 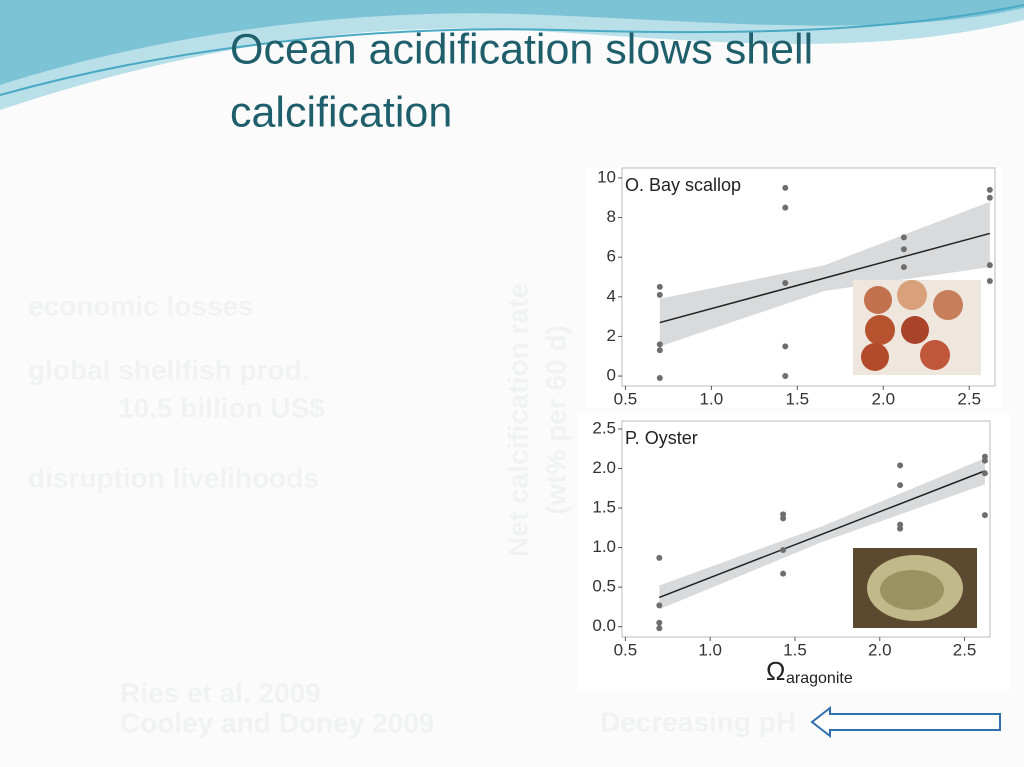 What do you see at coordinates (775, 671) in the screenshot?
I see `x-axis-label: Ω` at bounding box center [775, 671].